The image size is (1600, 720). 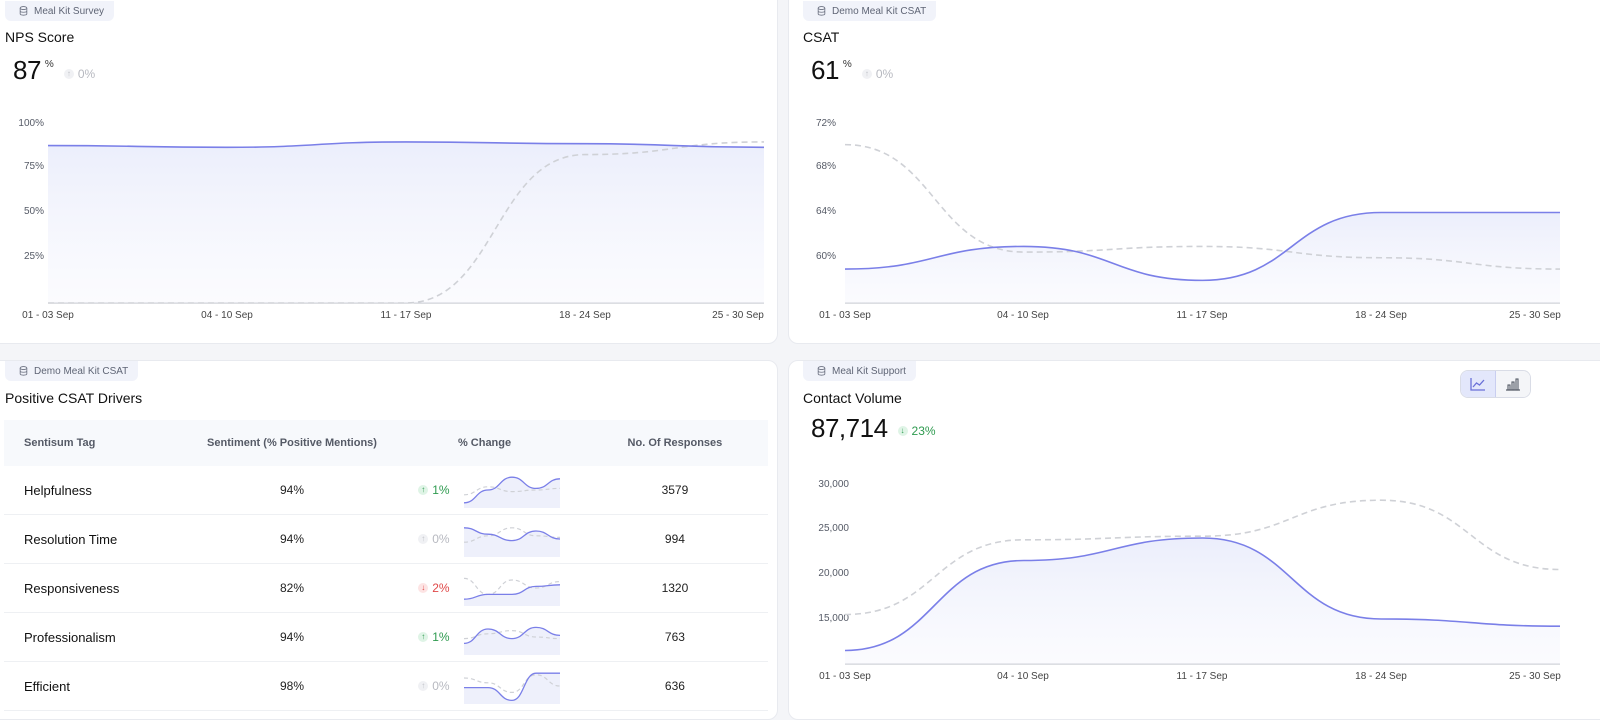 What do you see at coordinates (674, 588) in the screenshot?
I see `responses-cell: 1320` at bounding box center [674, 588].